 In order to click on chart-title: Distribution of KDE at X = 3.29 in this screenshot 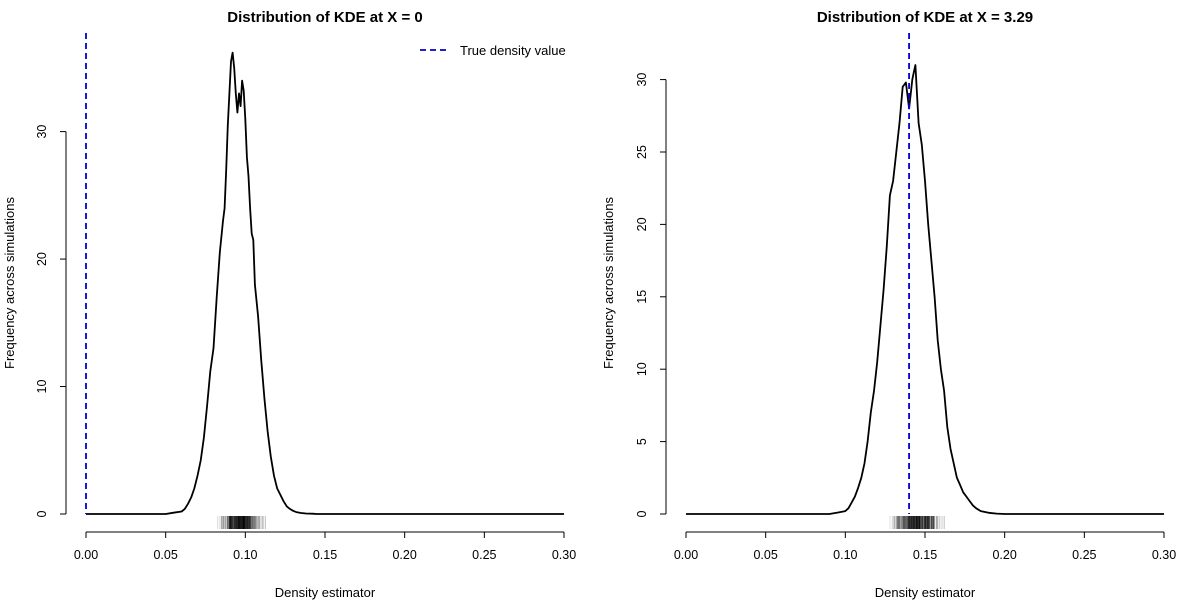, I will do `click(925, 17)`.